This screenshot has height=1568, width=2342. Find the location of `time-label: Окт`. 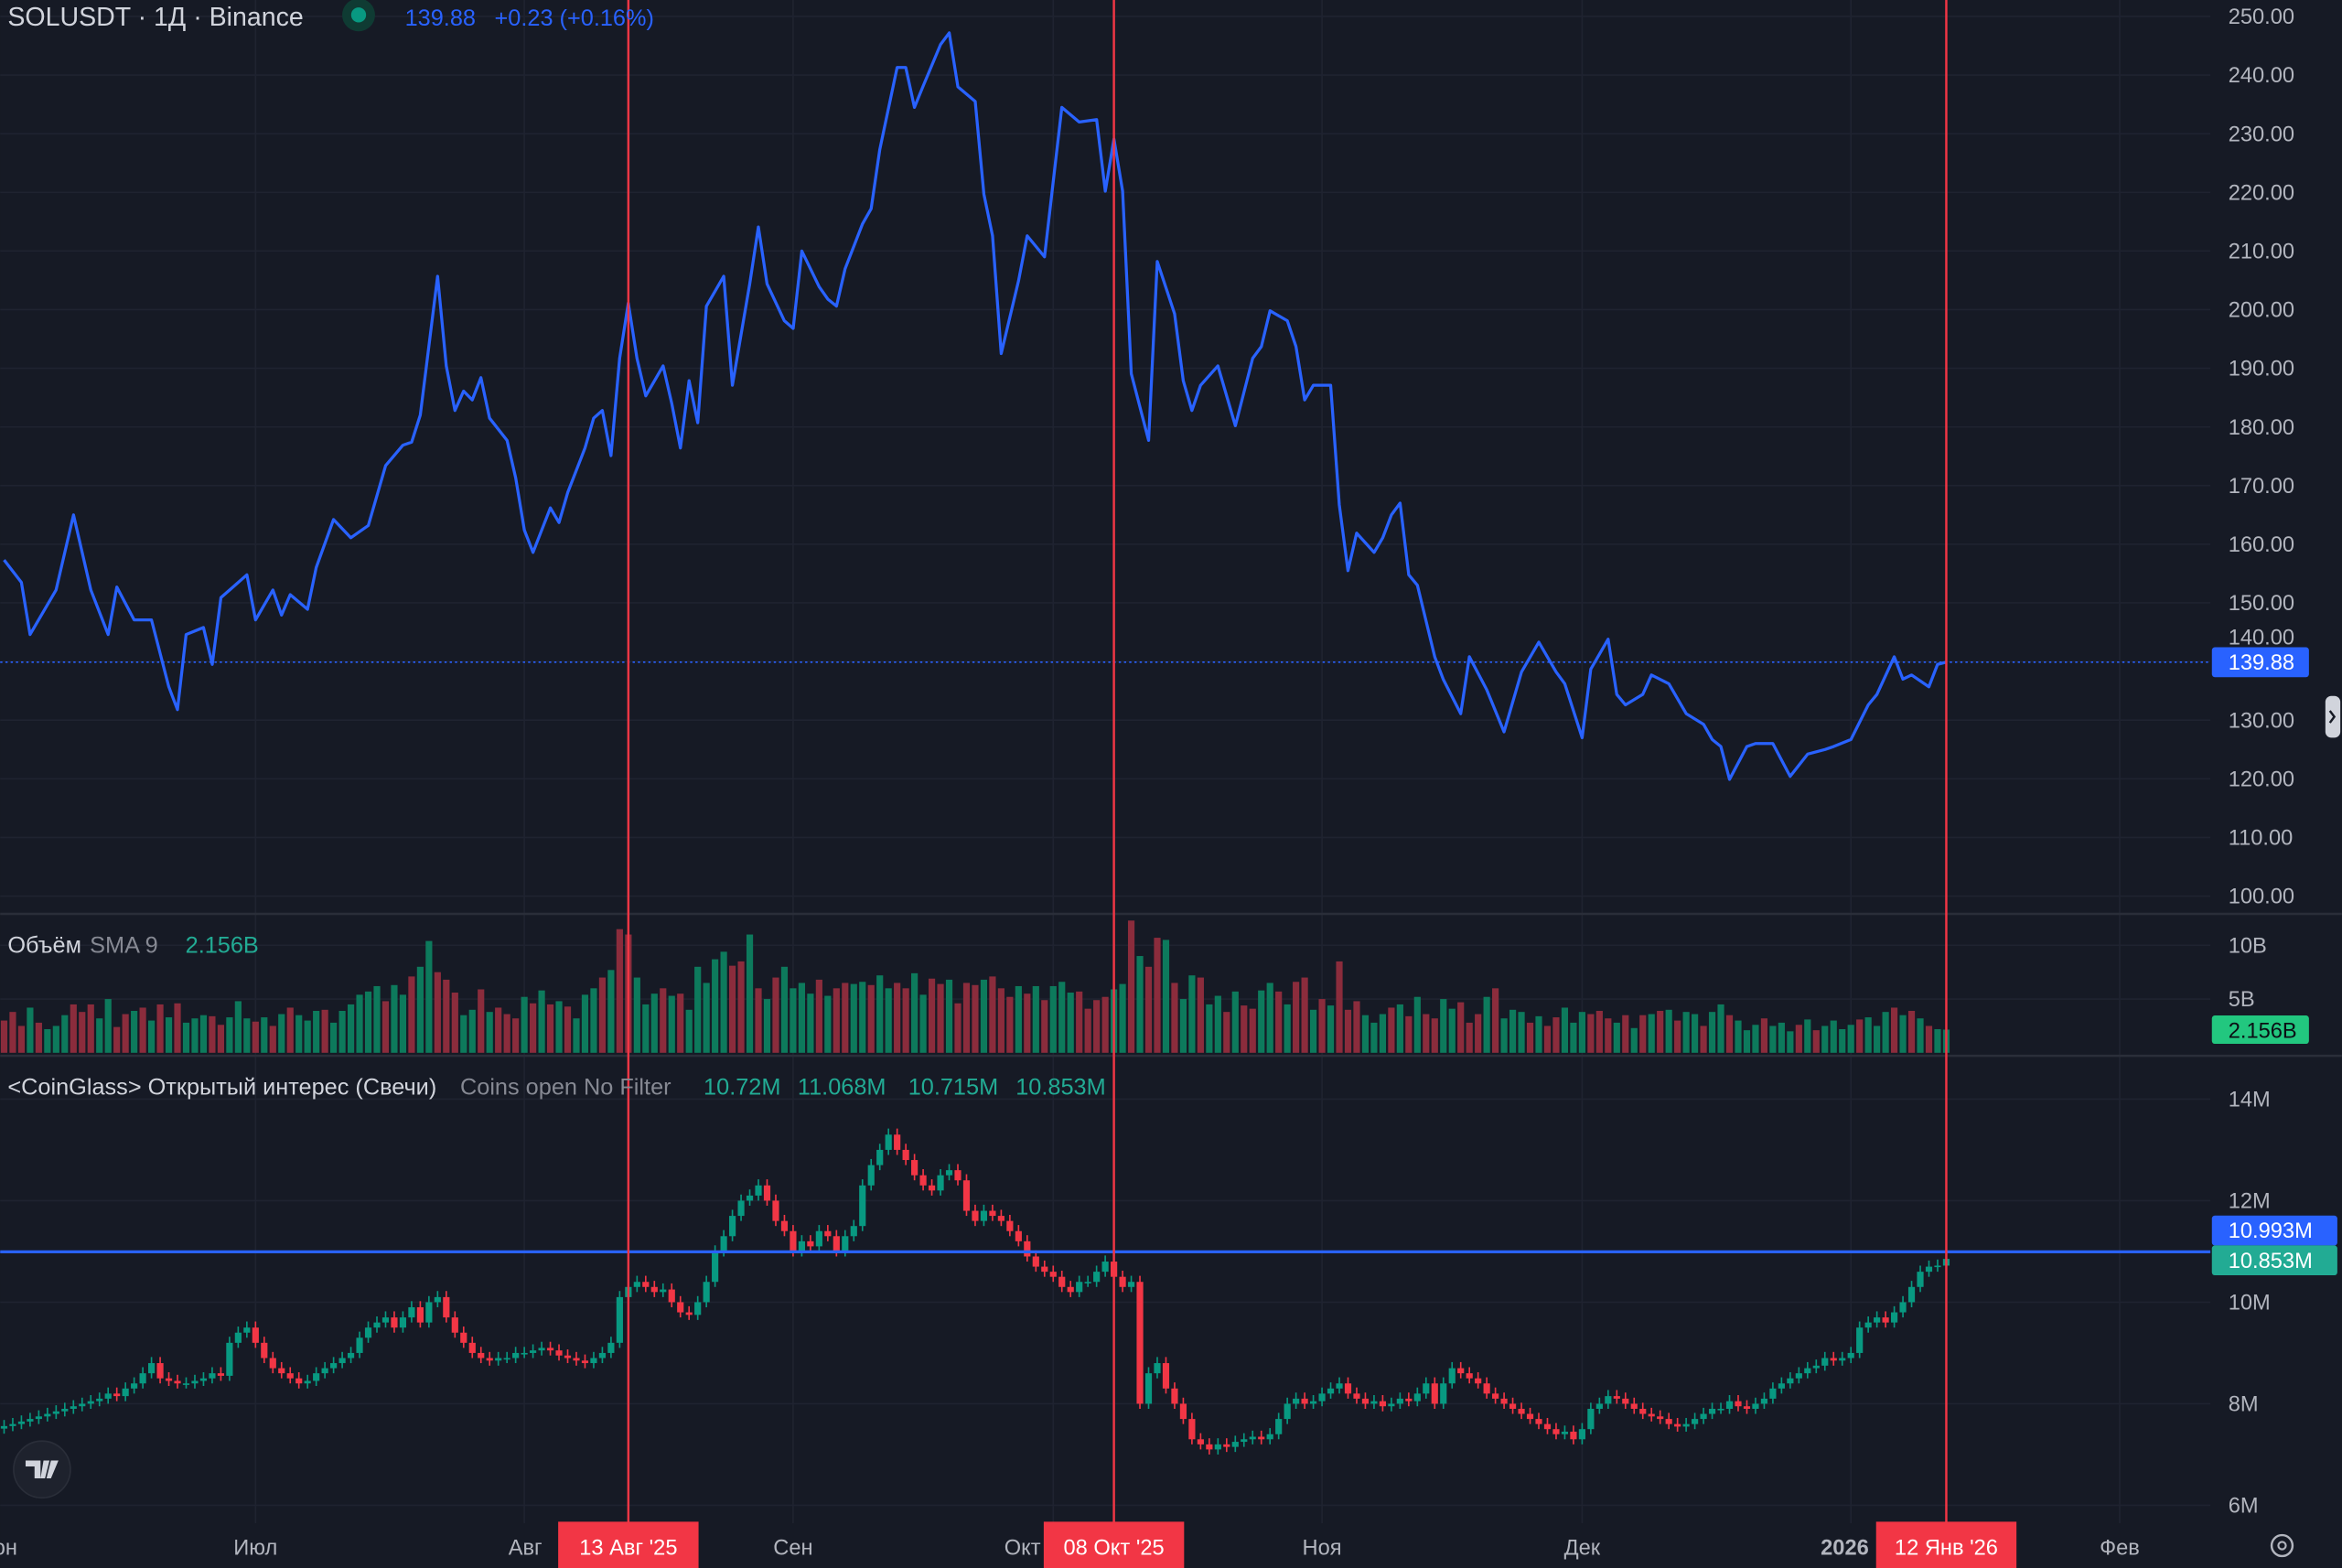

time-label: Окт is located at coordinates (1022, 1548).